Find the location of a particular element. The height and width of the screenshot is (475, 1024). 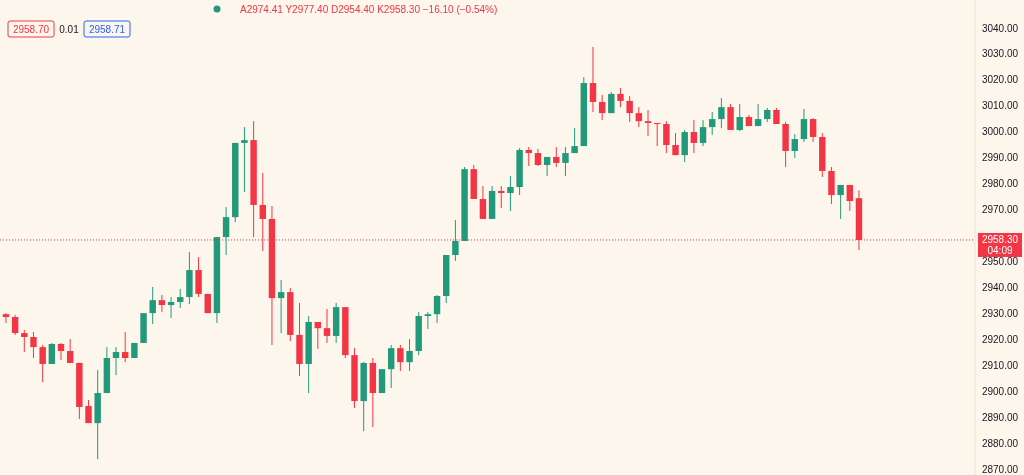

y-tick-label: 2970.00 is located at coordinates (1000, 210).